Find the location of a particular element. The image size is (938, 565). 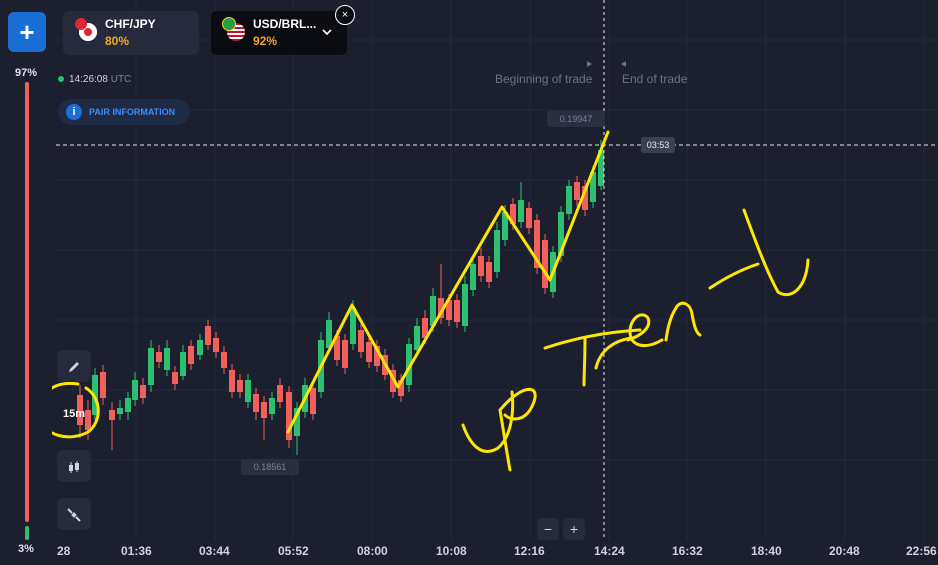

time-axis-tick: 08:00 is located at coordinates (372, 551).